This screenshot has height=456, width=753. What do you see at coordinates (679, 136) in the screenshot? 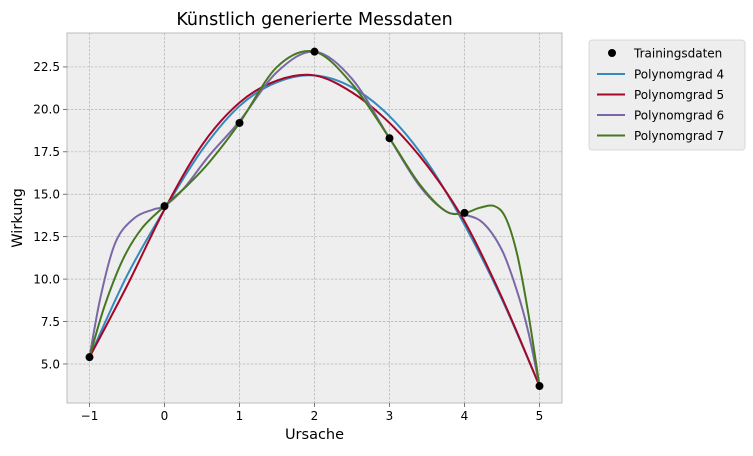
I see `legend-label: Polynomgrad 7` at bounding box center [679, 136].